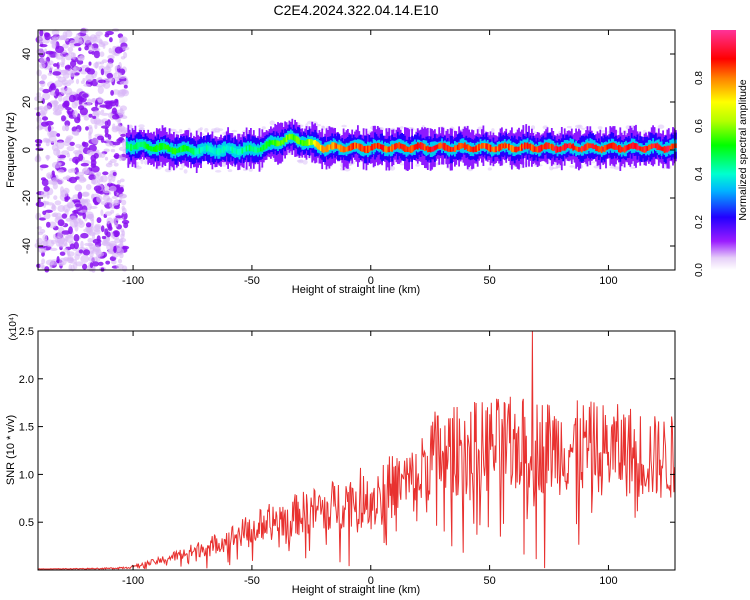 The height and width of the screenshot is (600, 750). Describe the element at coordinates (27, 198) in the screenshot. I see `spectrogram-y-tick-label: -20` at that location.